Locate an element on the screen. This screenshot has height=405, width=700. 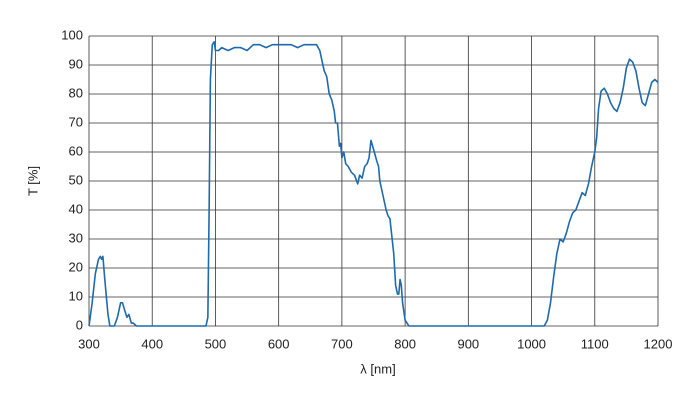
x-tick-label: 700 is located at coordinates (342, 343).